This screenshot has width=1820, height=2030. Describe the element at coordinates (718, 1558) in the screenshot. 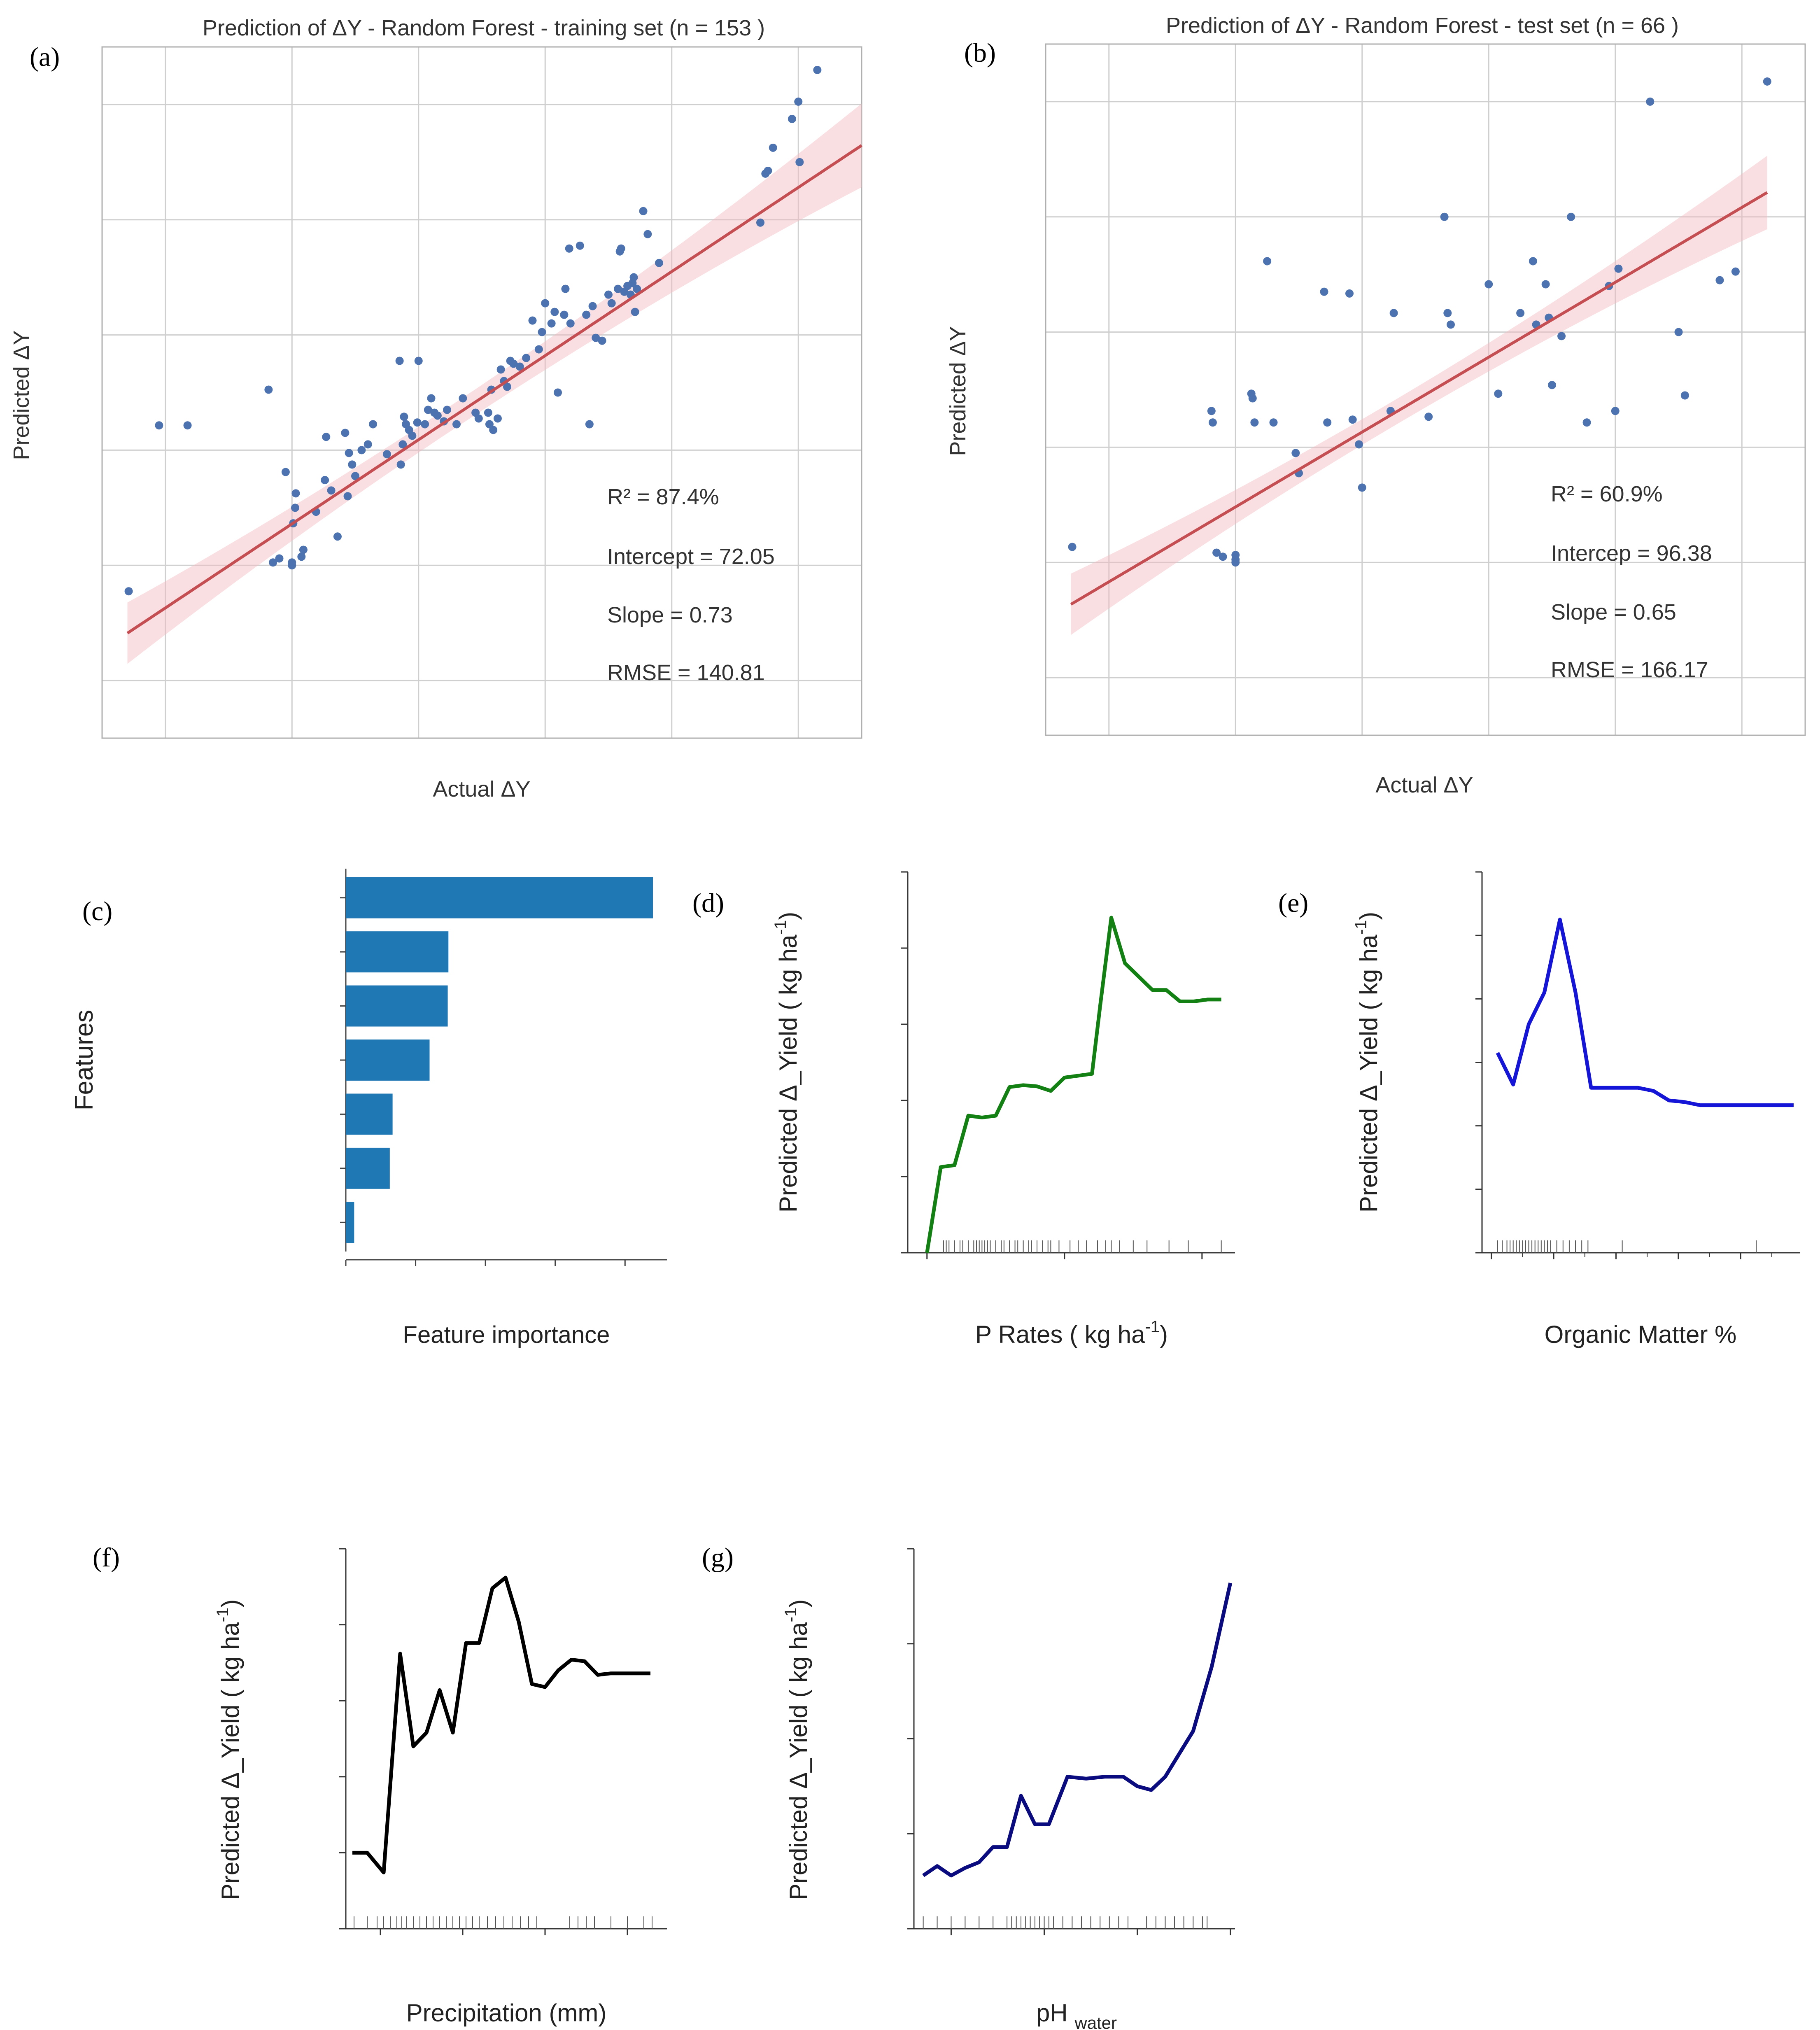

I see `panel-g-letter: (g)` at that location.